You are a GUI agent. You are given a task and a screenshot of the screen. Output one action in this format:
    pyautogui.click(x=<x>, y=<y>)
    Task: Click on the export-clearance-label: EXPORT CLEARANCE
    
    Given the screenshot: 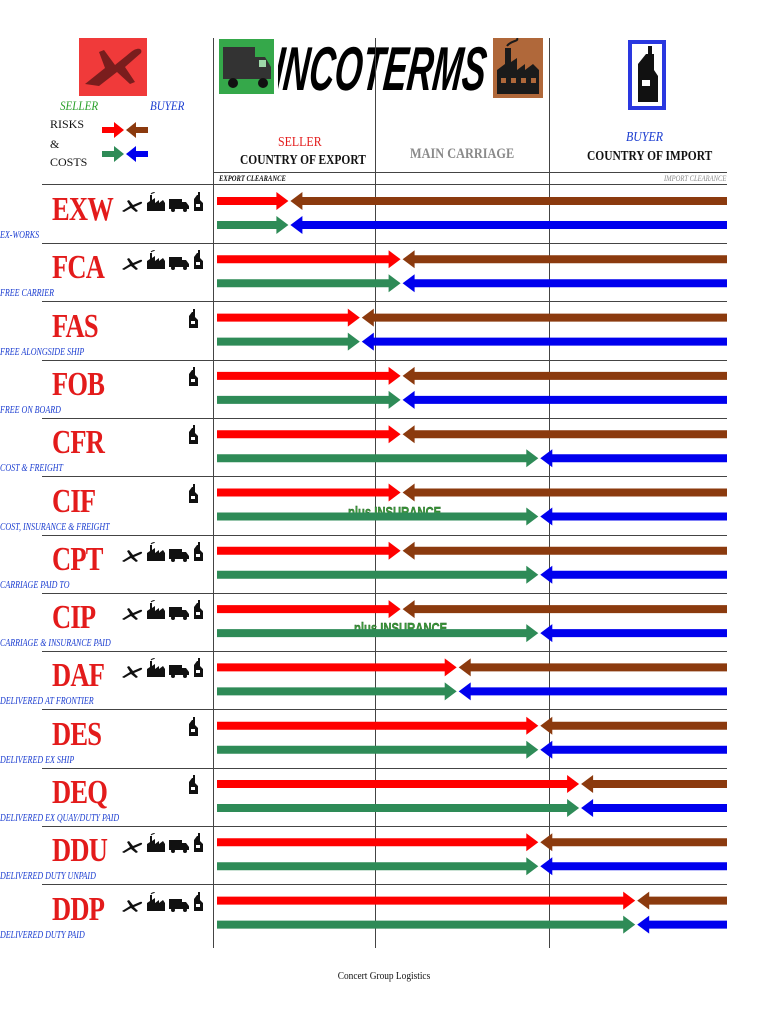 What is the action you would take?
    pyautogui.click(x=252, y=178)
    